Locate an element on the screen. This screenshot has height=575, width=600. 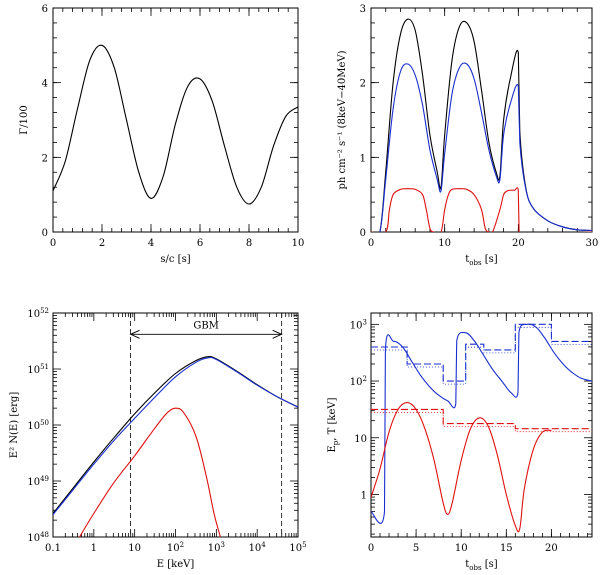
y-tick-label: 1052 is located at coordinates (38, 313).